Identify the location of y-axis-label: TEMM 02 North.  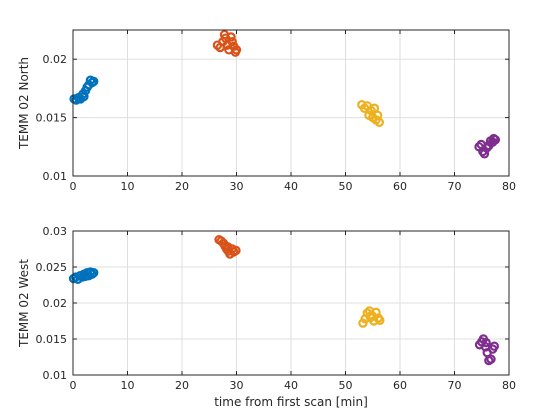
(24, 103).